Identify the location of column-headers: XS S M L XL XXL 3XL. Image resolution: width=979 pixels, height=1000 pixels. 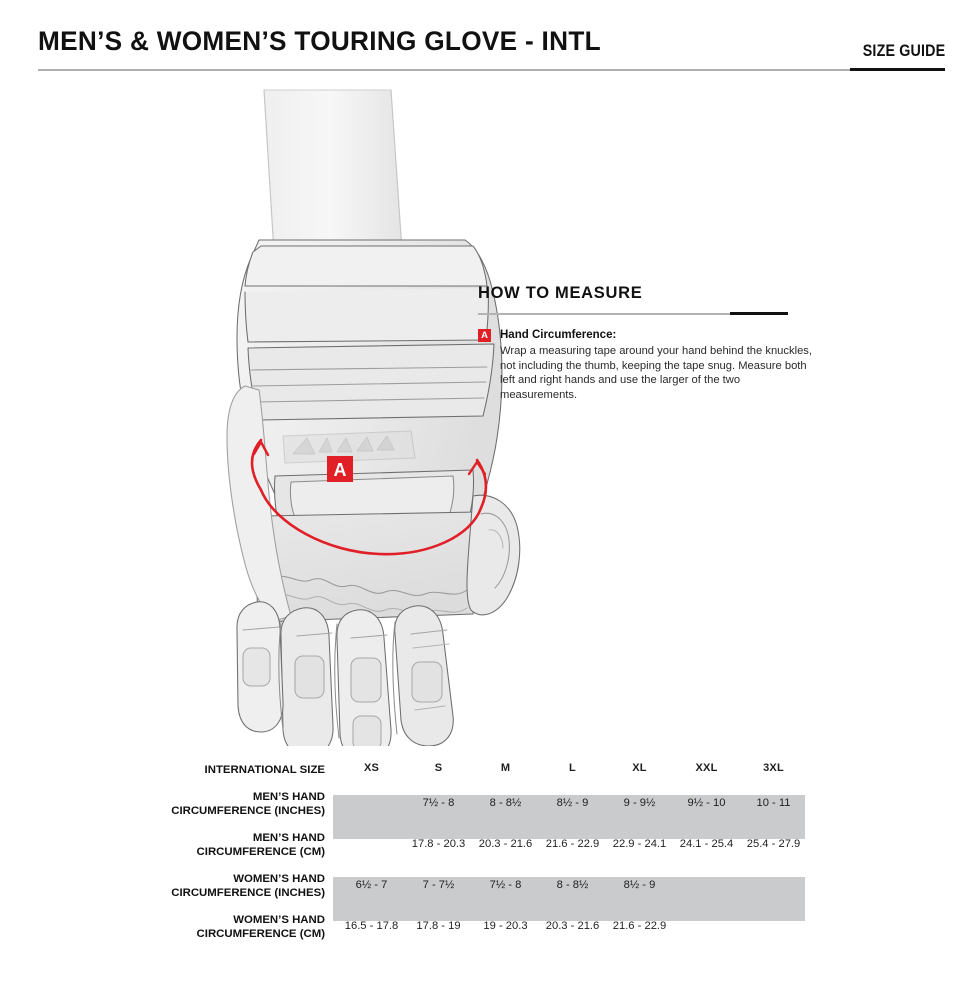
(572, 770).